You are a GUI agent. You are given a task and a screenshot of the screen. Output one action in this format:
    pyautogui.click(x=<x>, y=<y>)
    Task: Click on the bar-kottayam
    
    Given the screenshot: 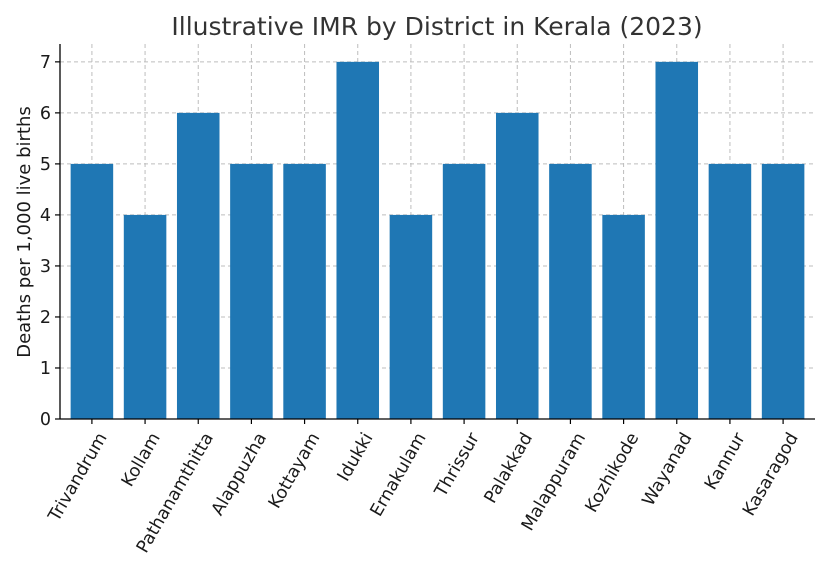 What is the action you would take?
    pyautogui.click(x=304, y=291)
    